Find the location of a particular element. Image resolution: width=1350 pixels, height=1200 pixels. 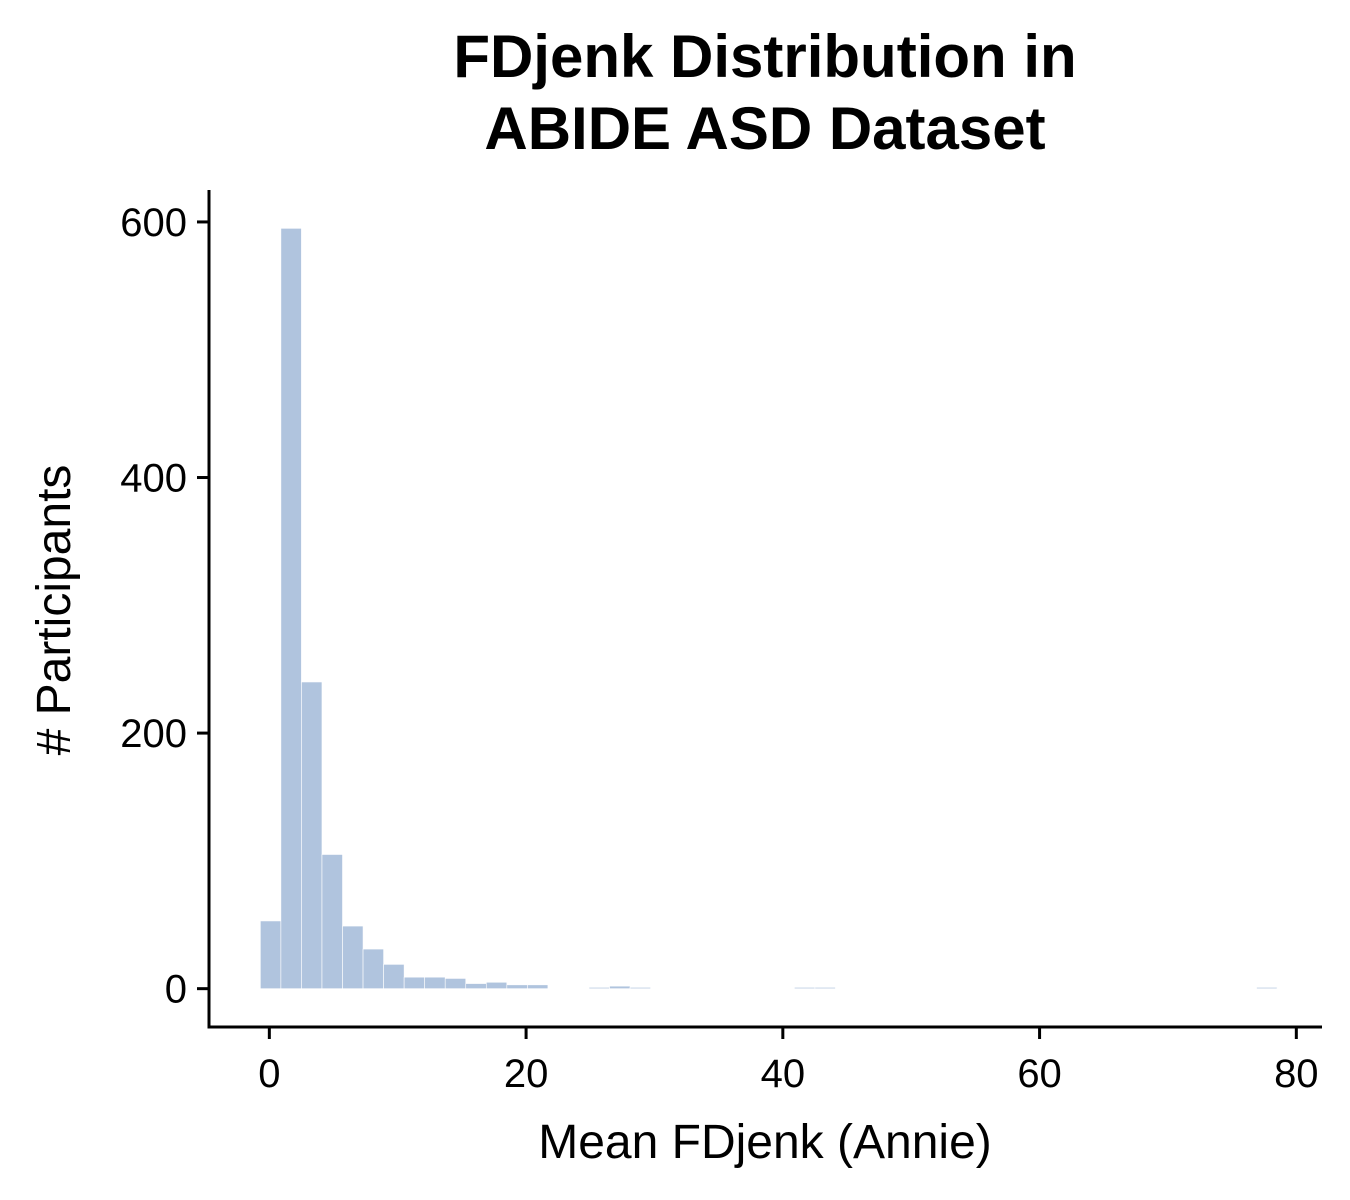

y-axis-ticks: 0 200 400 600 is located at coordinates (164, 606).